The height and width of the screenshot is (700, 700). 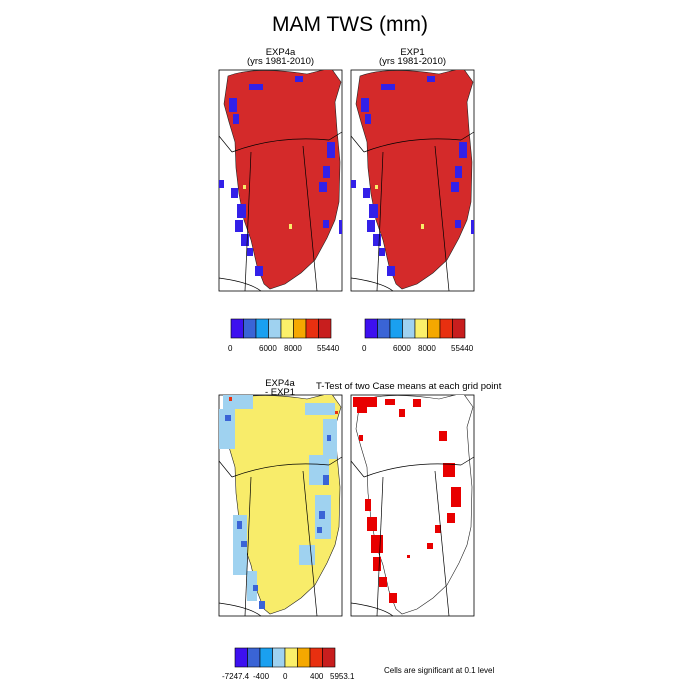 What do you see at coordinates (427, 348) in the screenshot?
I see `colorbar-exp1-tick: 8000` at bounding box center [427, 348].